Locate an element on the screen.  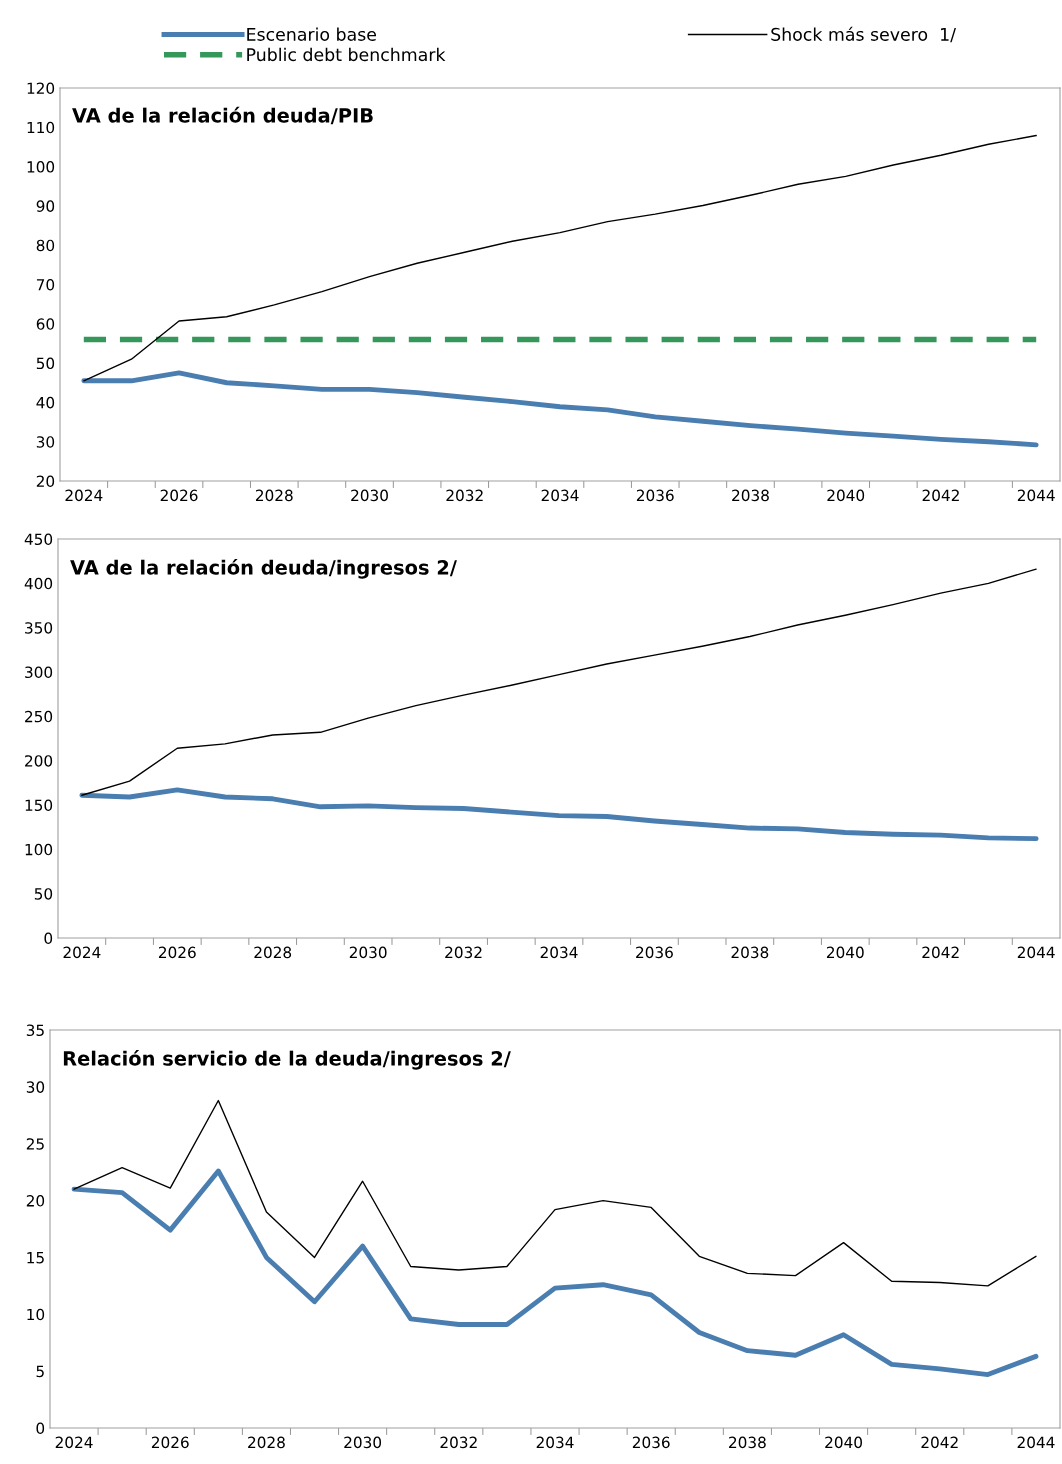
y-tick-label: 15 is located at coordinates (35, 1258).